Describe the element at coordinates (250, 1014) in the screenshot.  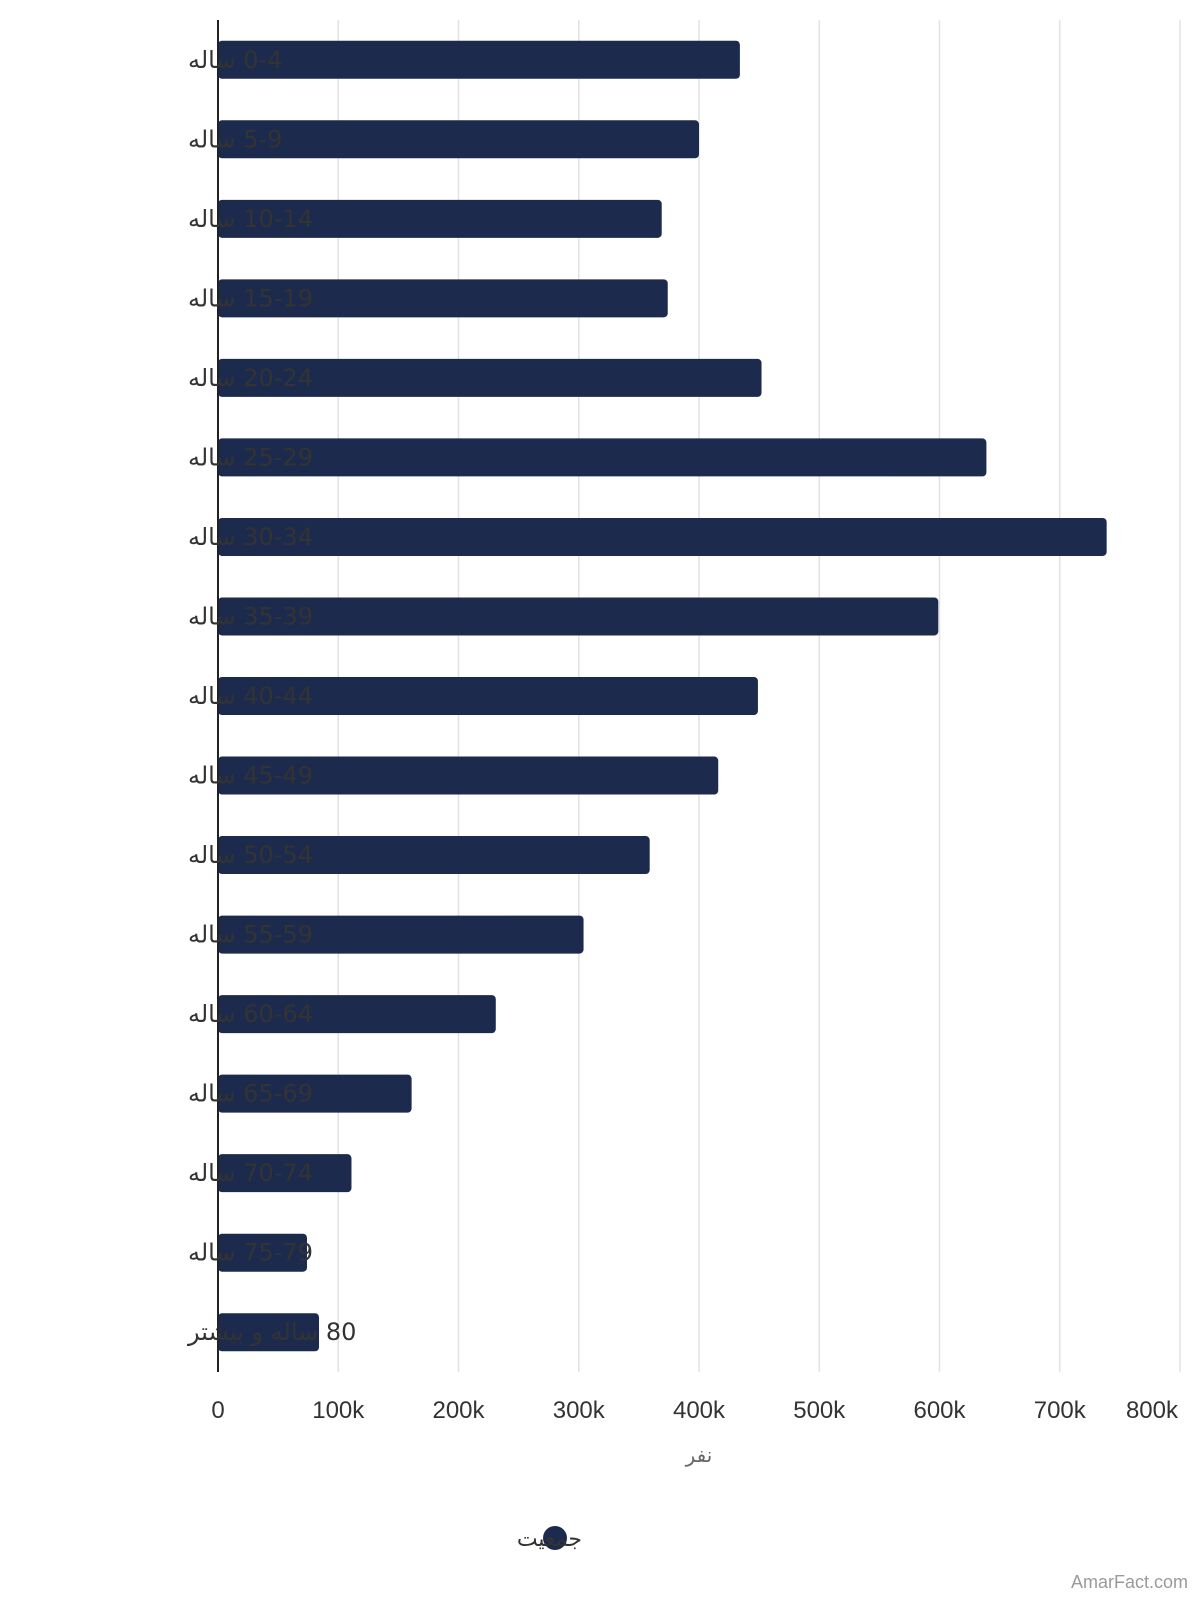
I see `category-label: 60-64 ساله` at that location.